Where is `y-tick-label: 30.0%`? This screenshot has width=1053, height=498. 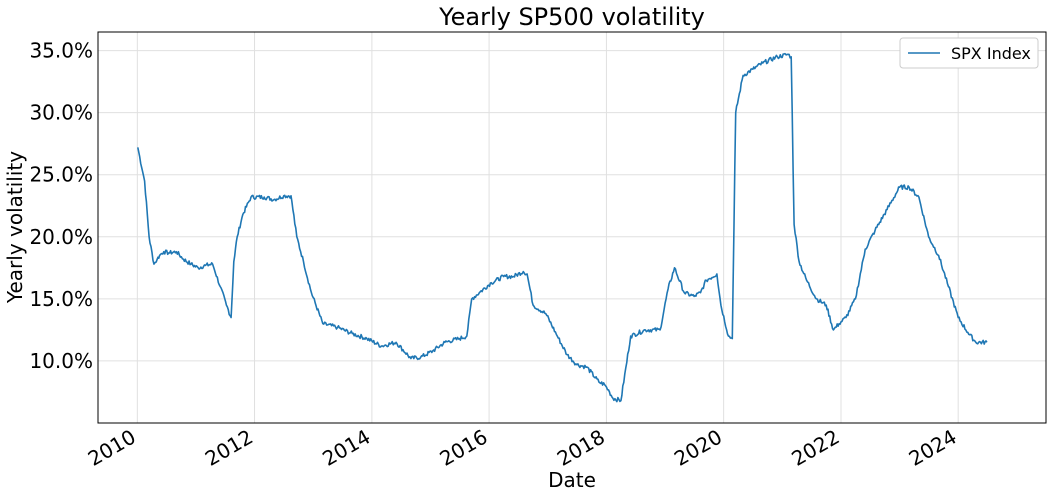
y-tick-label: 30.0% is located at coordinates (61, 113).